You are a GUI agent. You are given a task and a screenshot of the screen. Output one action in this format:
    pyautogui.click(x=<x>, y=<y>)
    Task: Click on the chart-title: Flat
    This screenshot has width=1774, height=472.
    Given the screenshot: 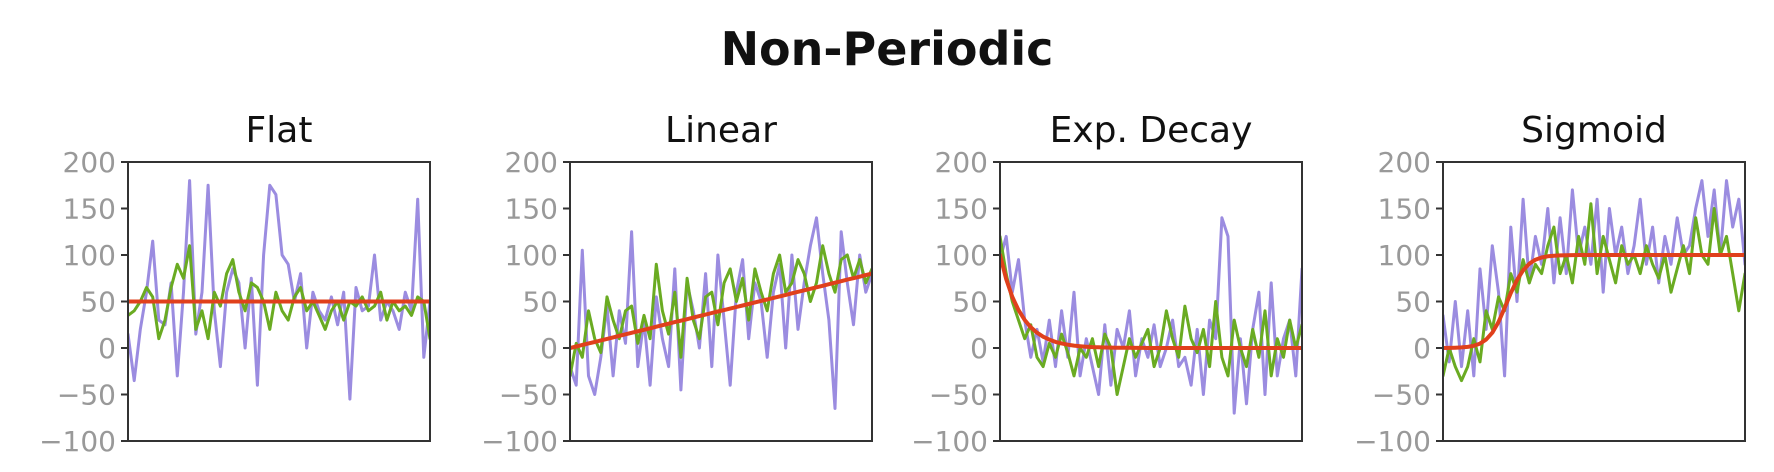 What is the action you would take?
    pyautogui.click(x=279, y=130)
    